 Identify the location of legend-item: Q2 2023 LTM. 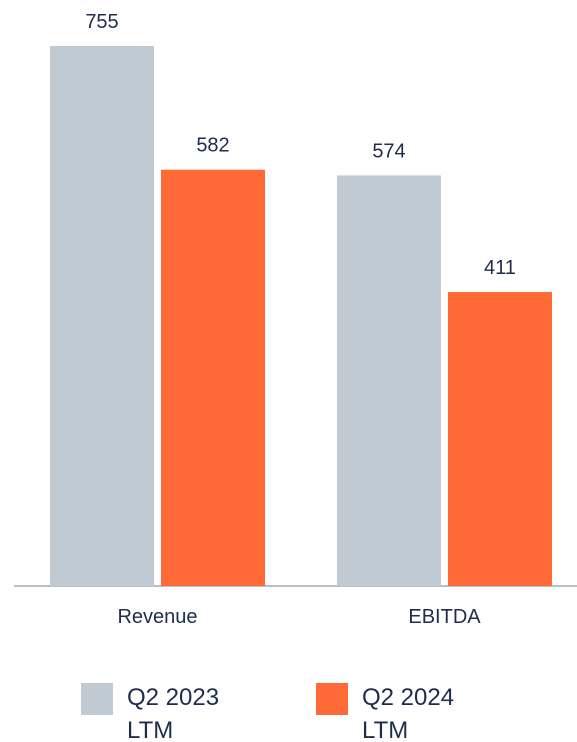
(159, 712).